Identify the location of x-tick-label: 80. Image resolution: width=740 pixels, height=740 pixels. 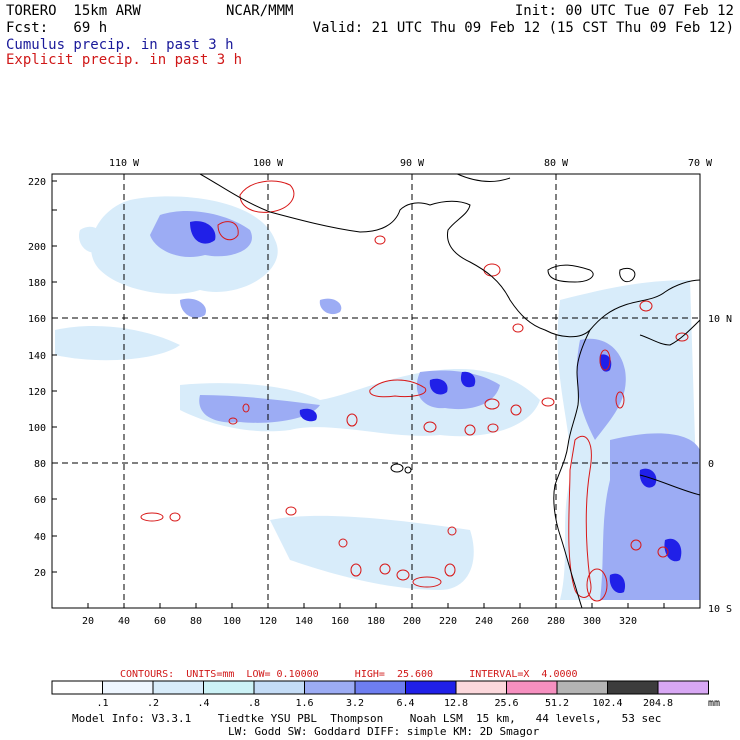
(196, 621).